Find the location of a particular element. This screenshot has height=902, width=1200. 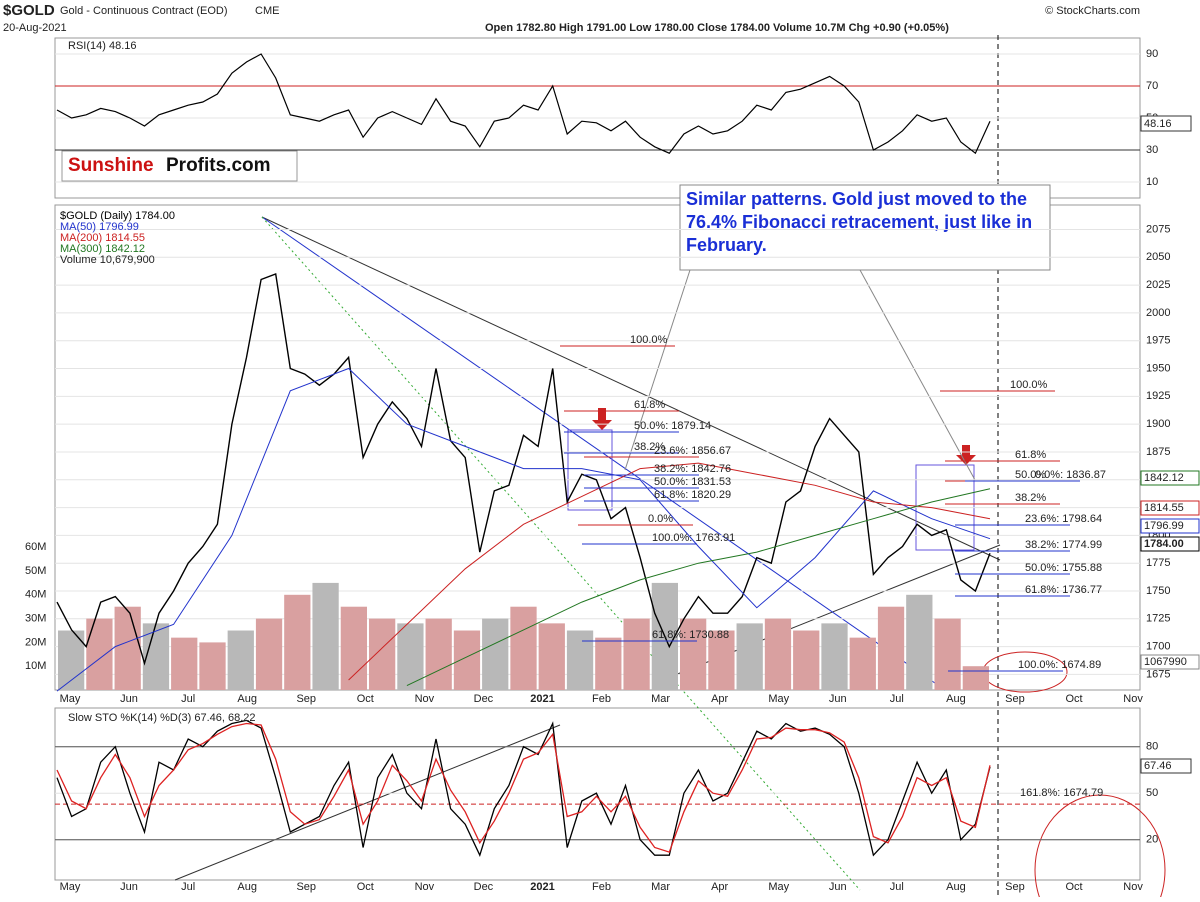

y-tick-label: 2075 is located at coordinates (1158, 229).